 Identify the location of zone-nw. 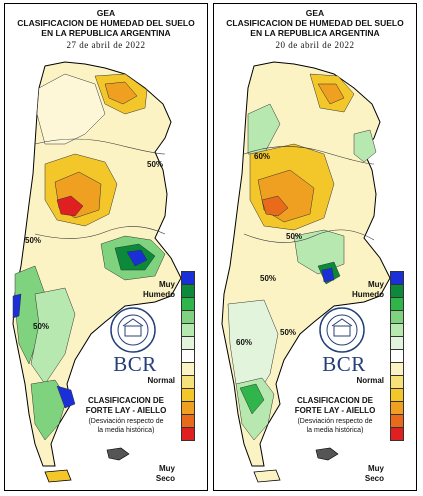
(71, 109).